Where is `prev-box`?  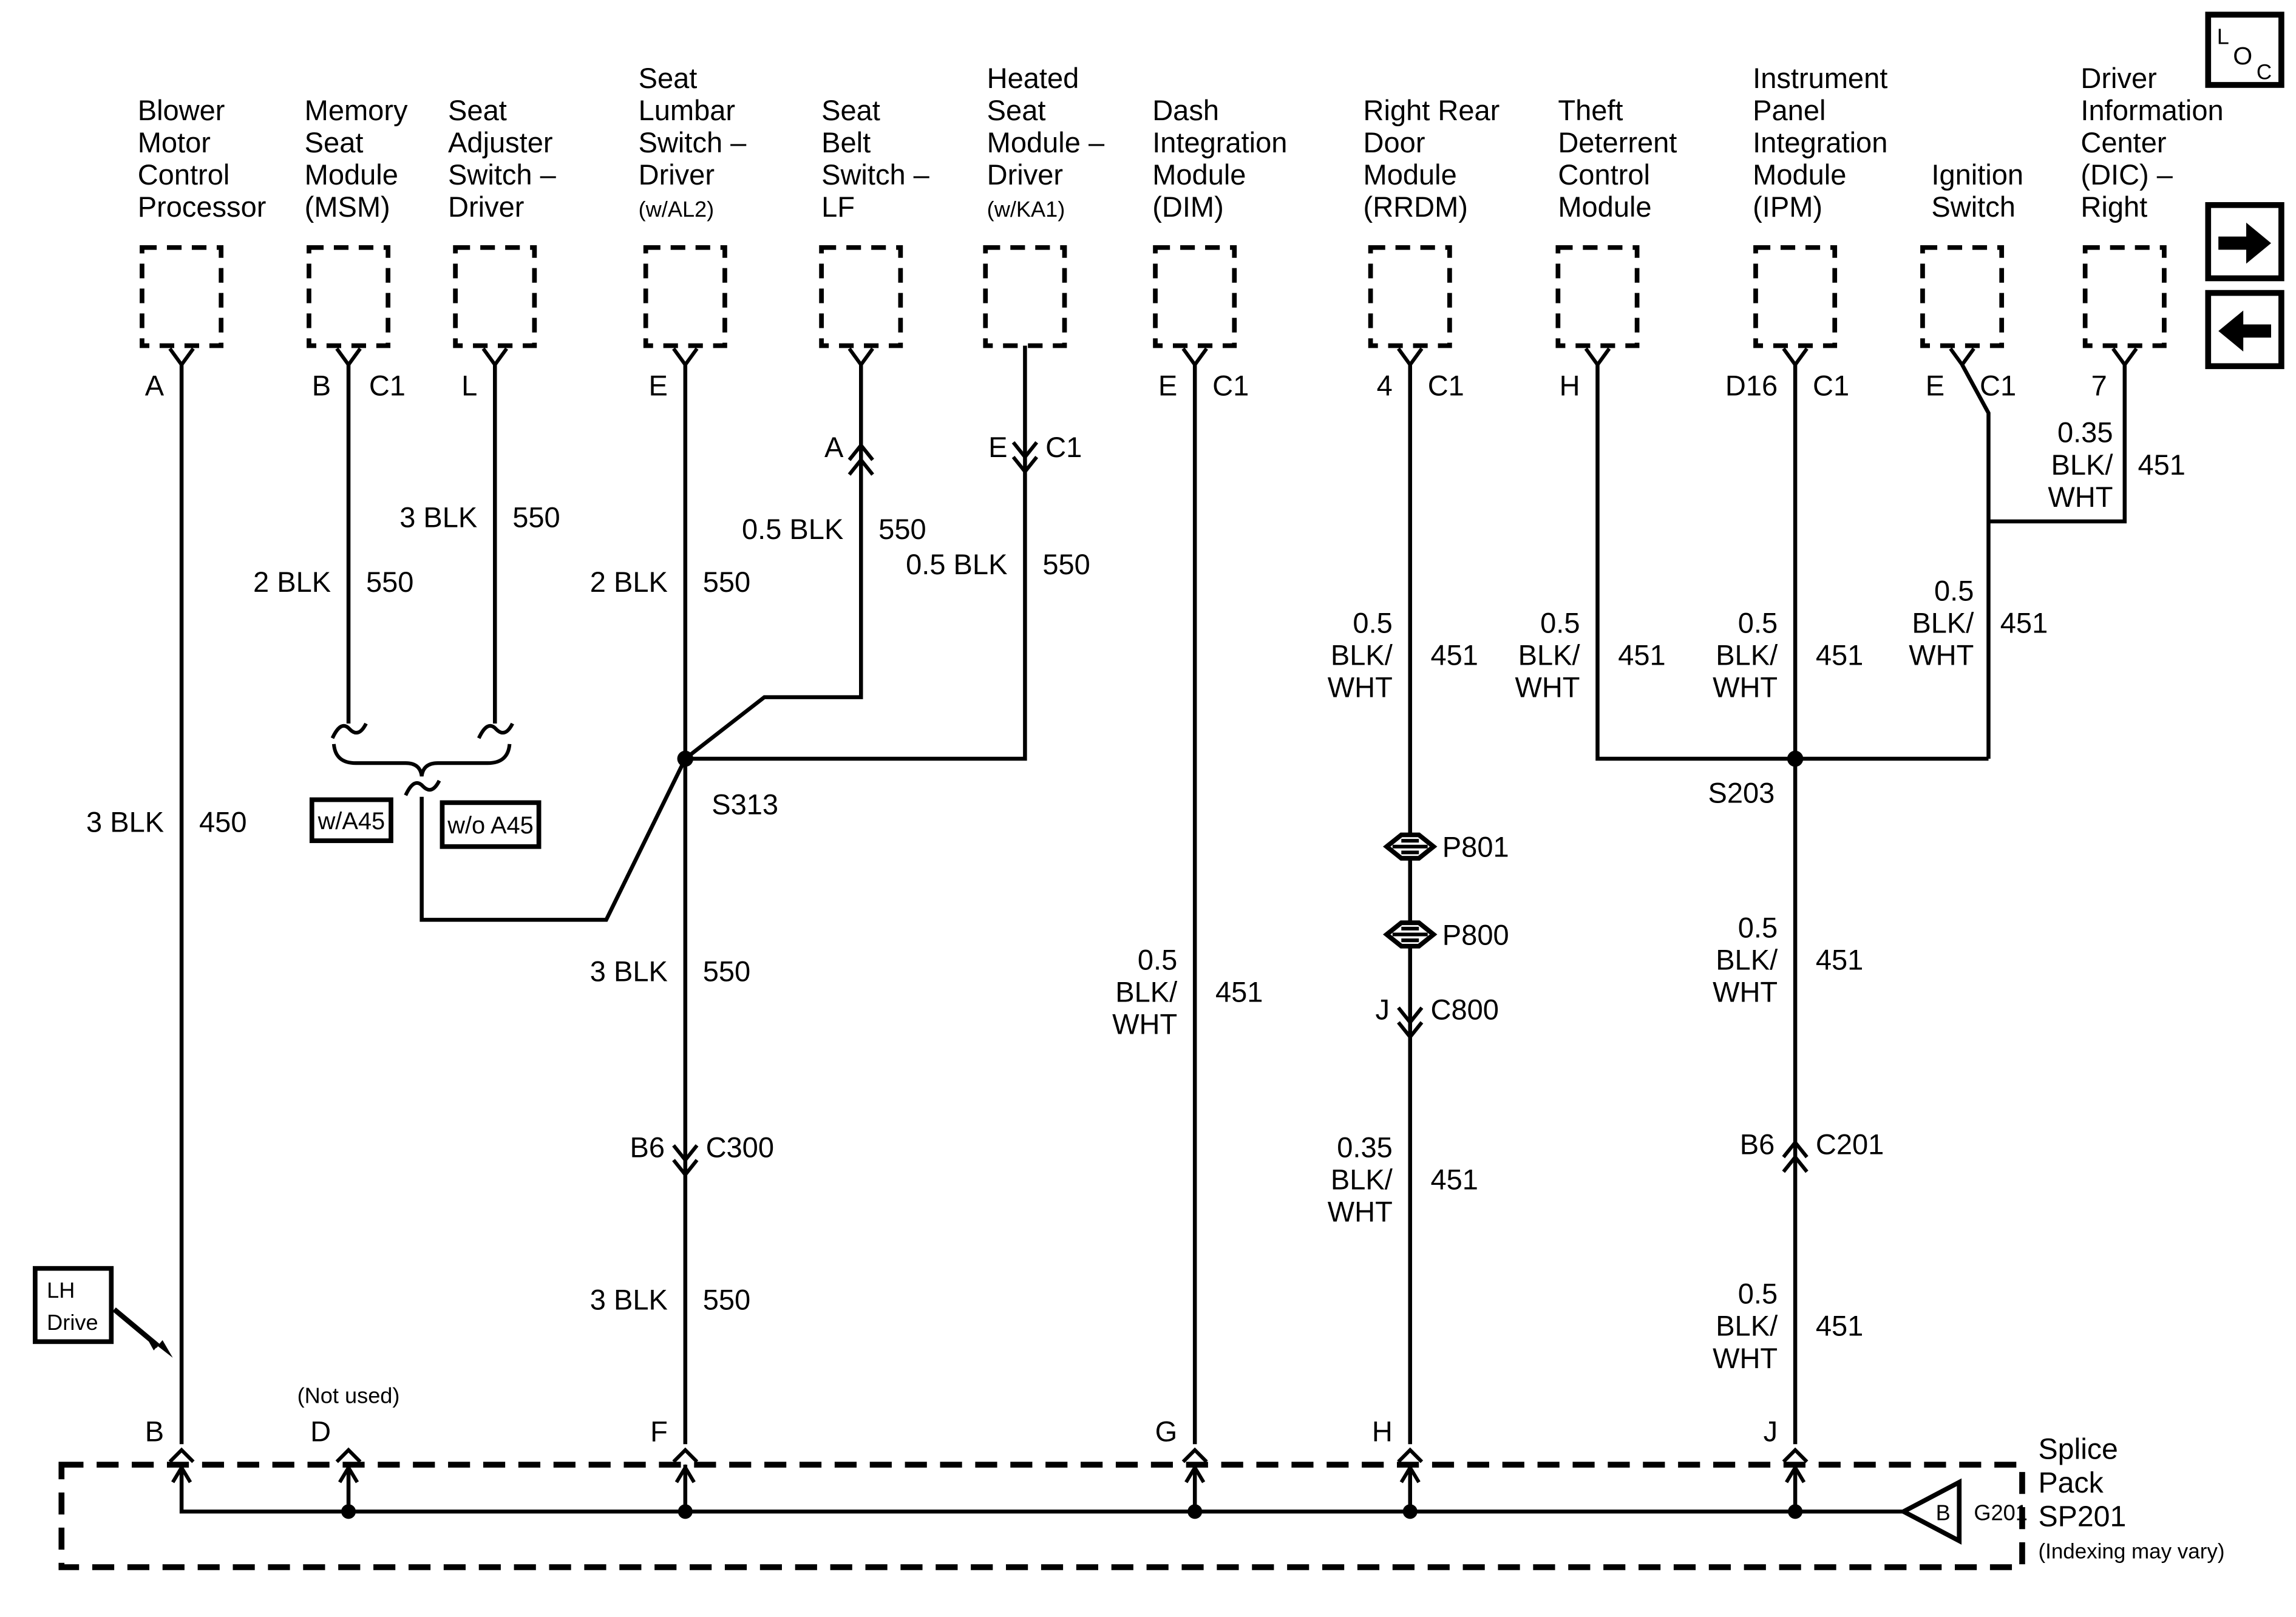
prev-box is located at coordinates (2244, 330).